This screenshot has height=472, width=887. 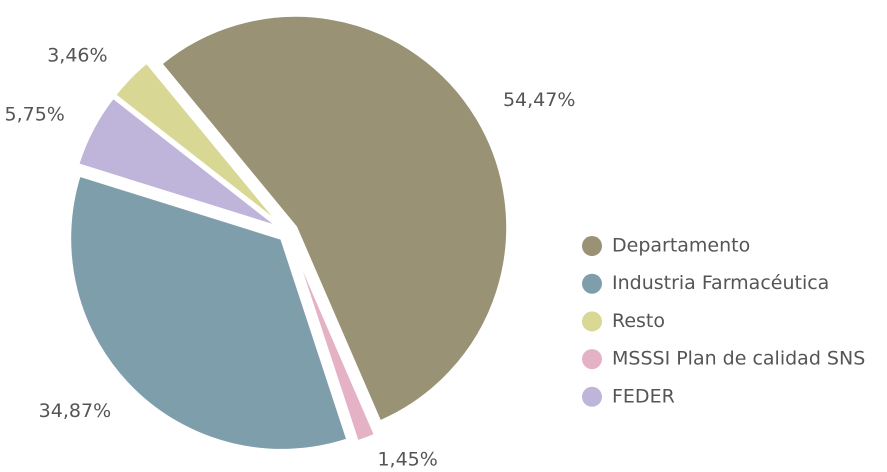 I want to click on legend-label: MSSSI Plan de calidad SNS, so click(x=738, y=359).